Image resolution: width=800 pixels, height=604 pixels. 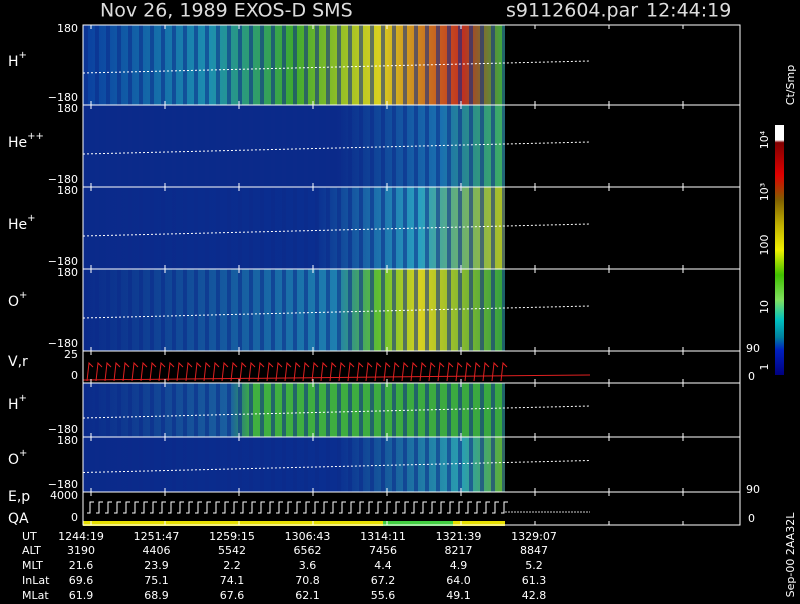 I want to click on label-text: H, so click(x=13, y=405).